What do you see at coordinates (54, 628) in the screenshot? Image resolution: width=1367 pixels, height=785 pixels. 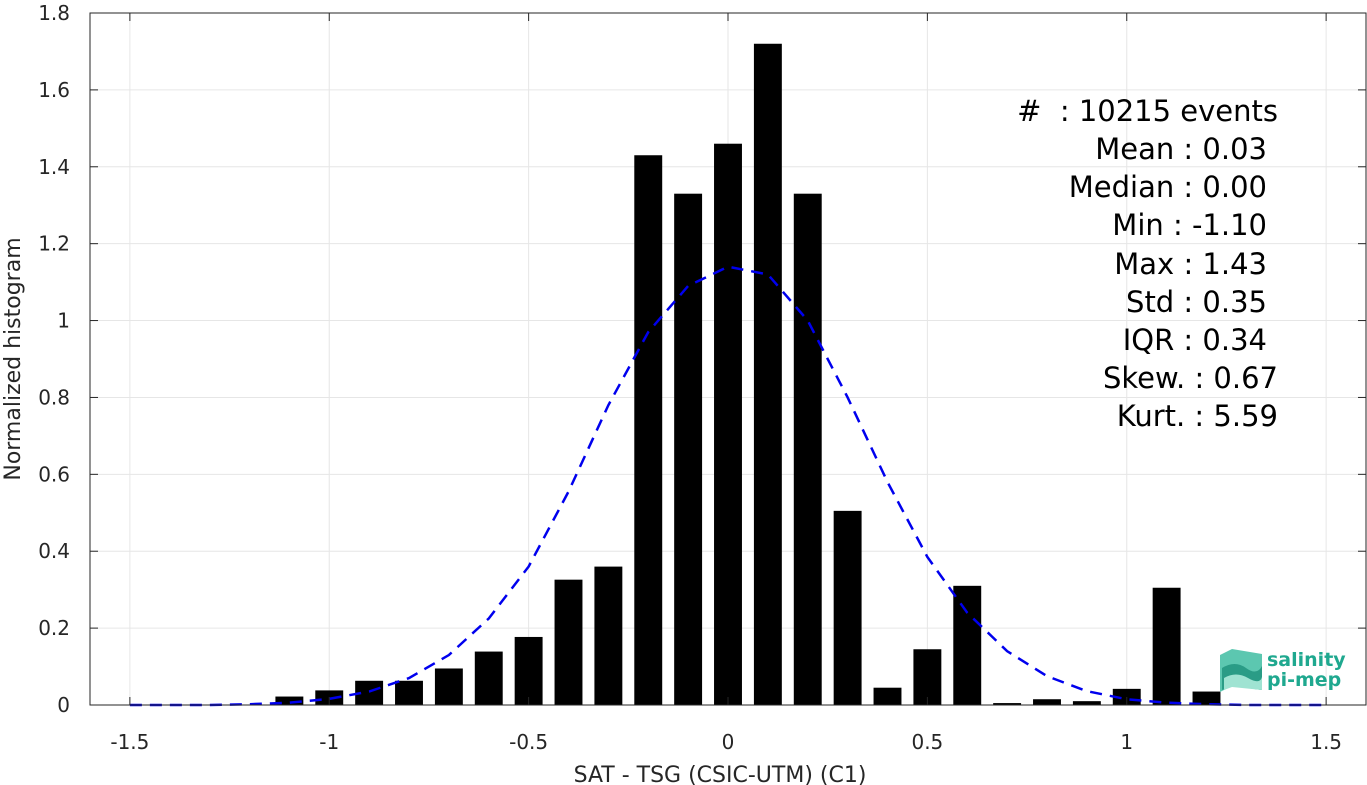 I see `y-tick-label: 0.2` at bounding box center [54, 628].